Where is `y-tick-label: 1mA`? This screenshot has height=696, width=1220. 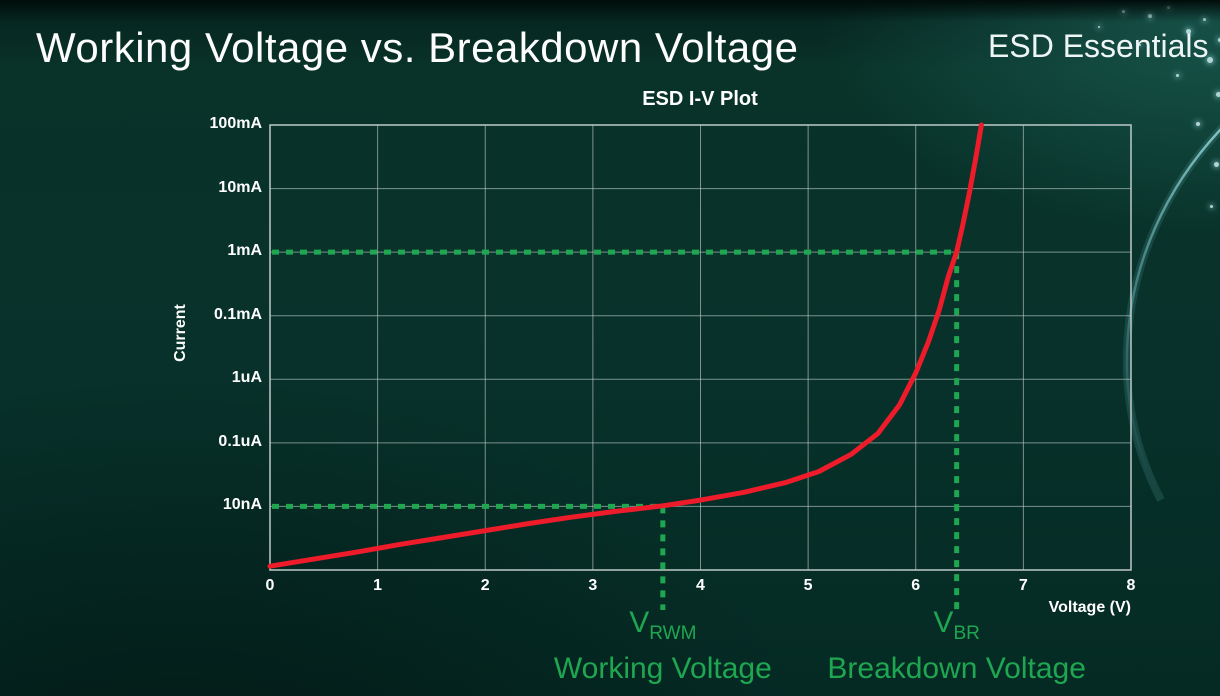
y-tick-label: 1mA is located at coordinates (244, 251).